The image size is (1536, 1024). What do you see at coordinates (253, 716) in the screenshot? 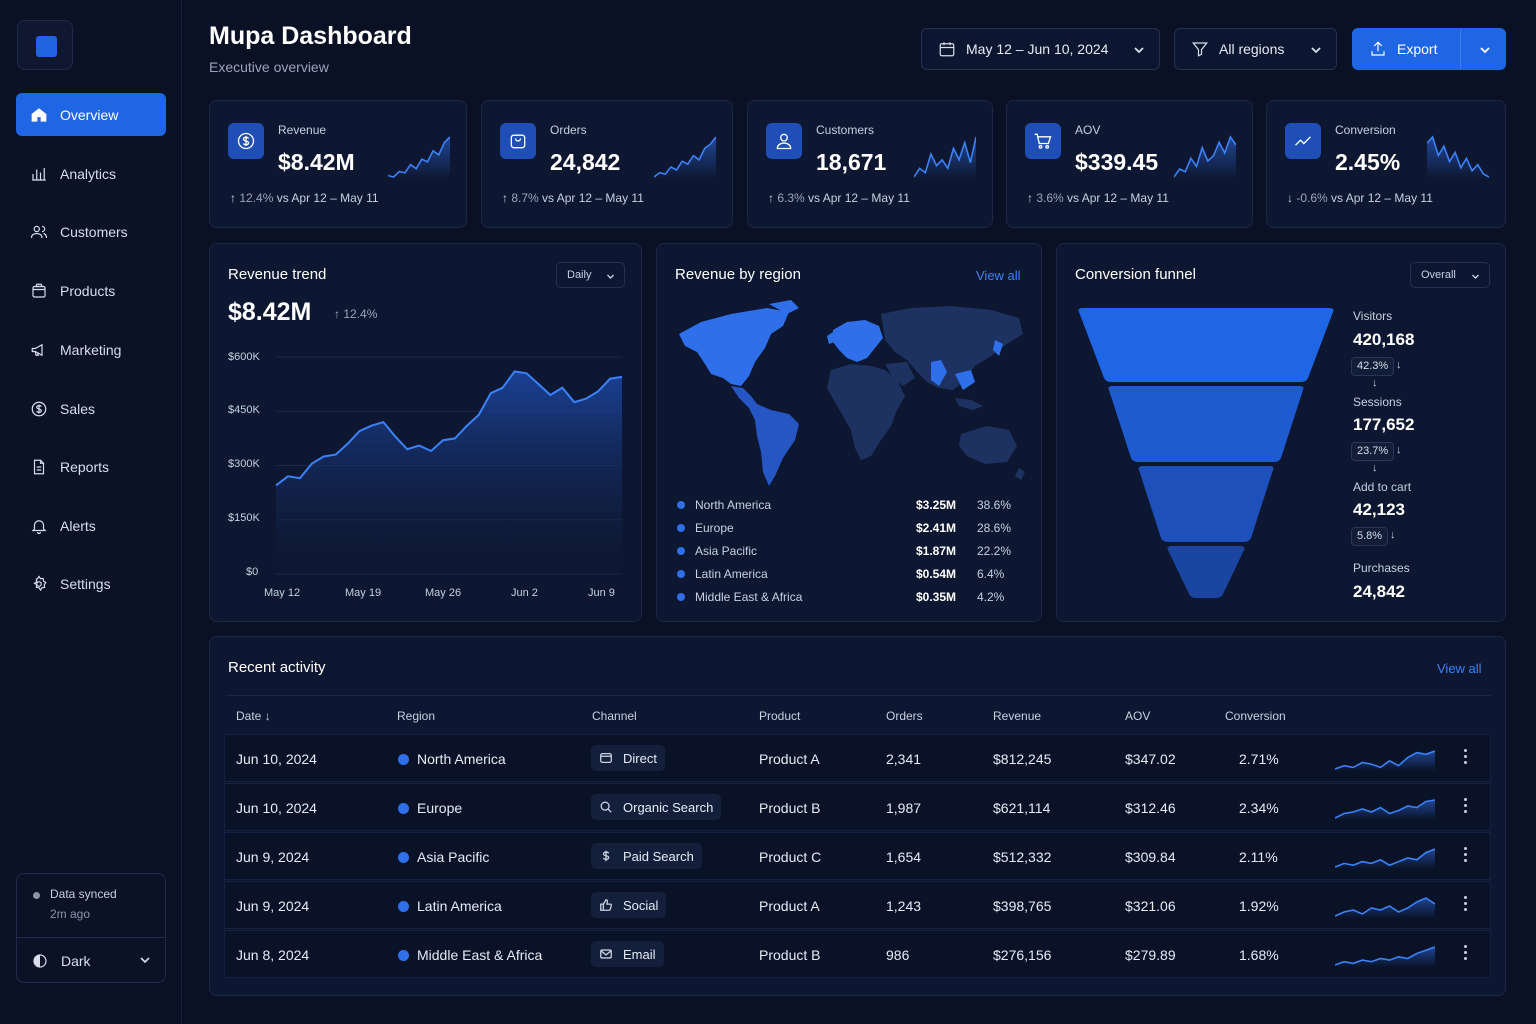
I see `column-header-date: Date ↓` at bounding box center [253, 716].